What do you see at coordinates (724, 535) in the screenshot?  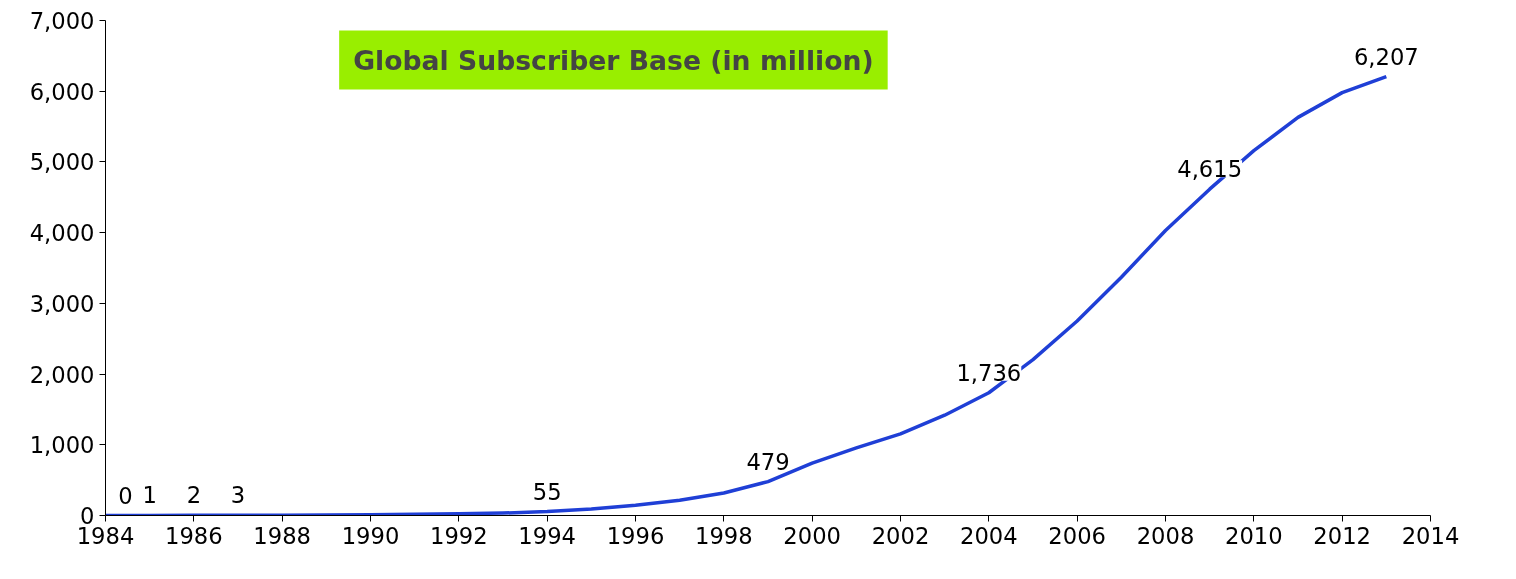 I see `x-tick-label: 1998` at bounding box center [724, 535].